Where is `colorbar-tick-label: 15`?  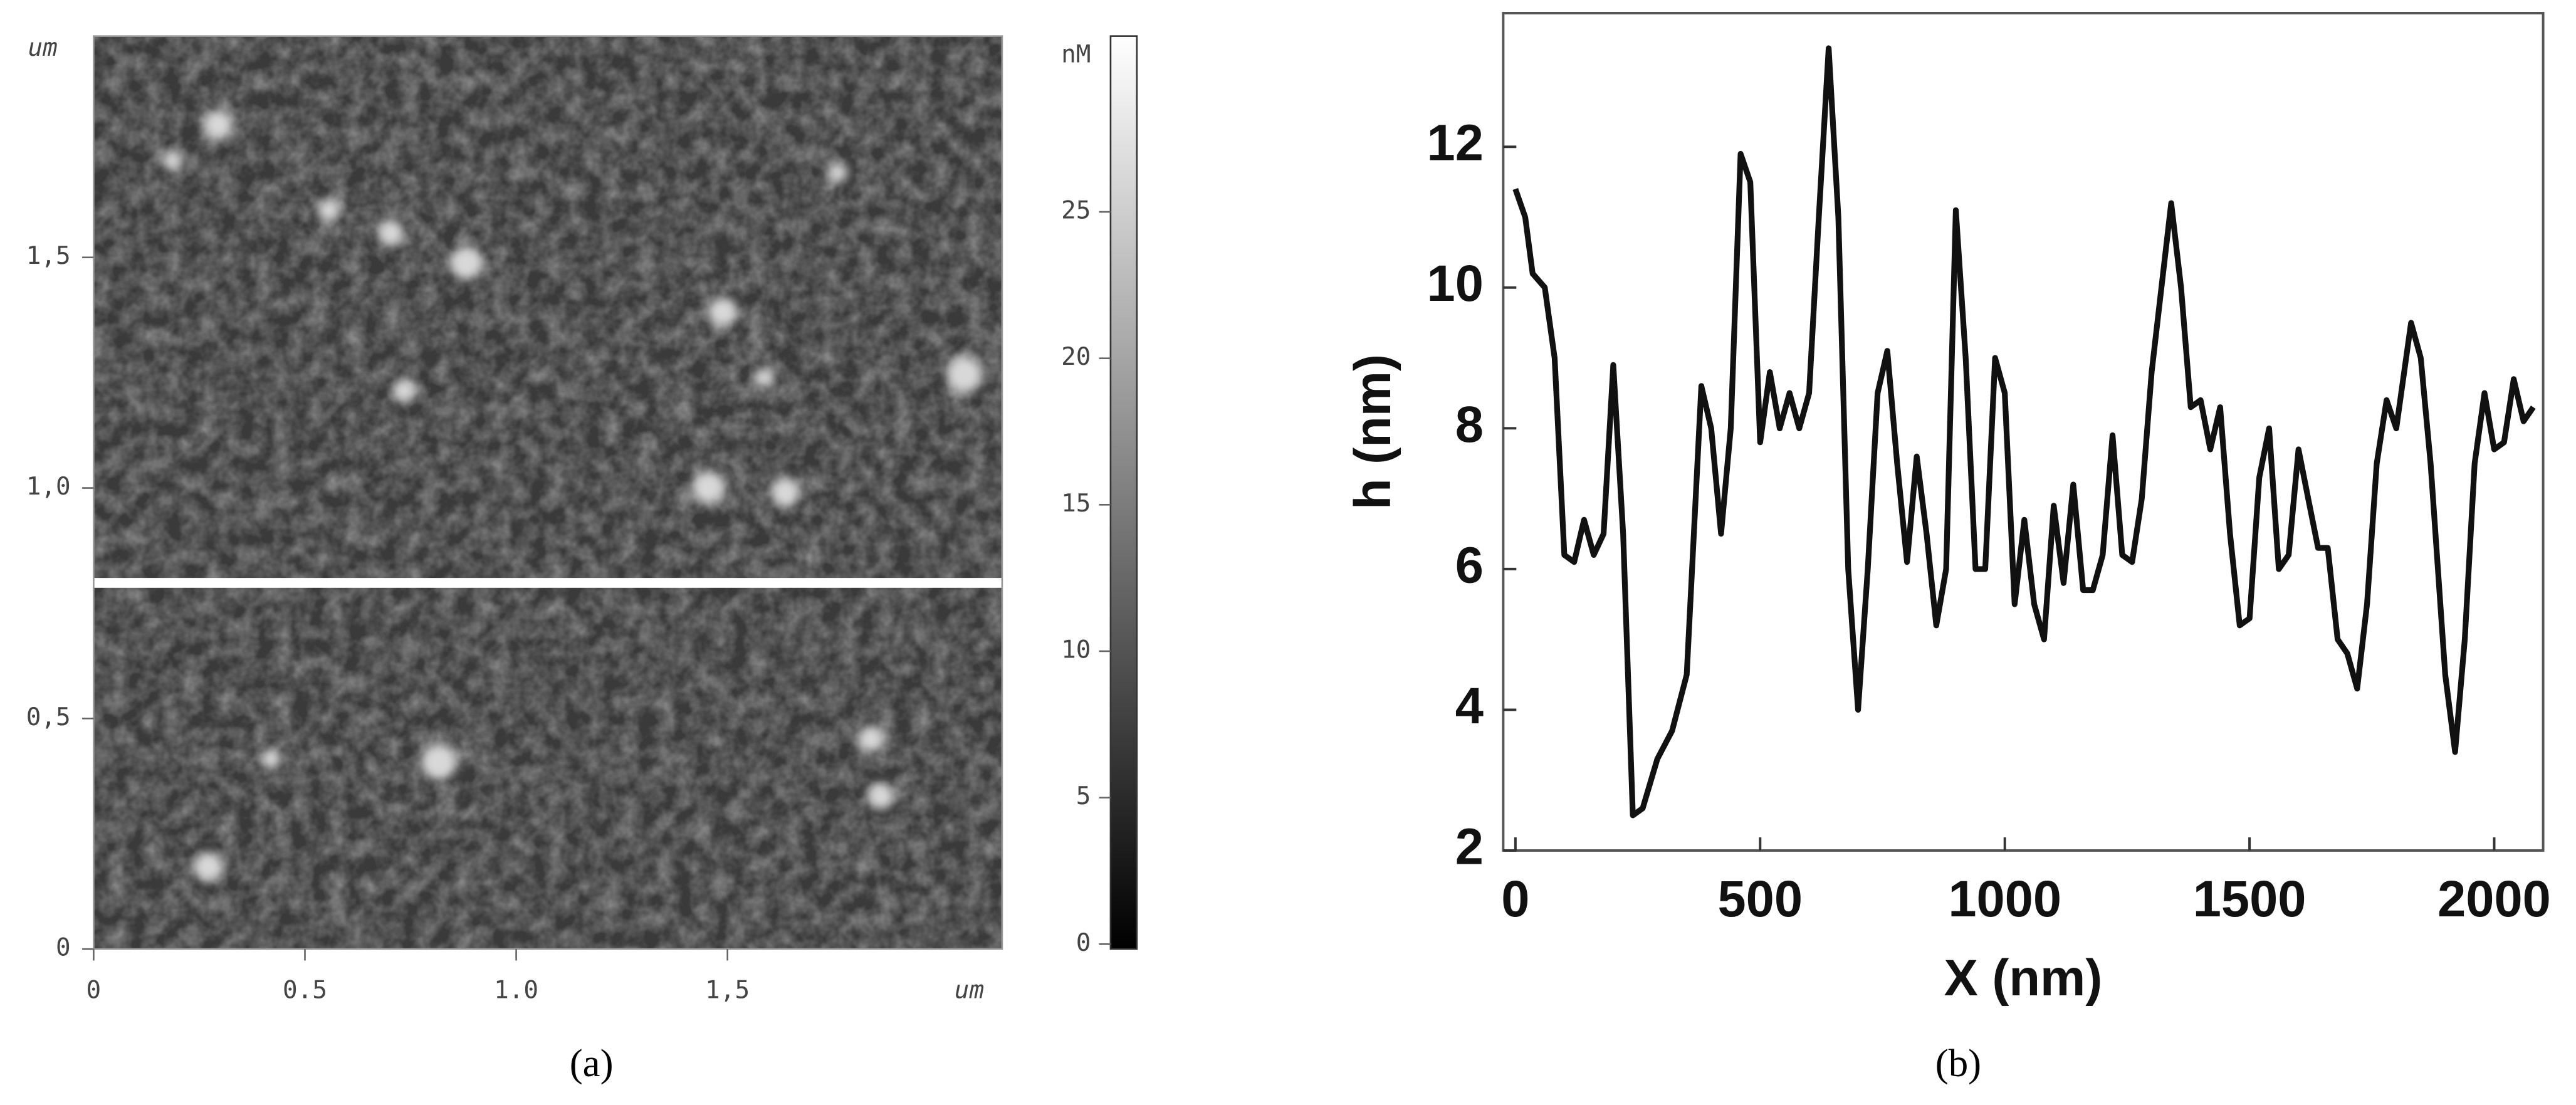 colorbar-tick-label: 15 is located at coordinates (1076, 504).